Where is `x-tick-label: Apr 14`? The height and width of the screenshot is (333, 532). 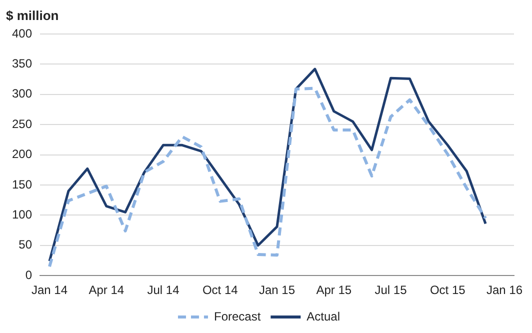 x-tick-label: Apr 14 is located at coordinates (106, 290).